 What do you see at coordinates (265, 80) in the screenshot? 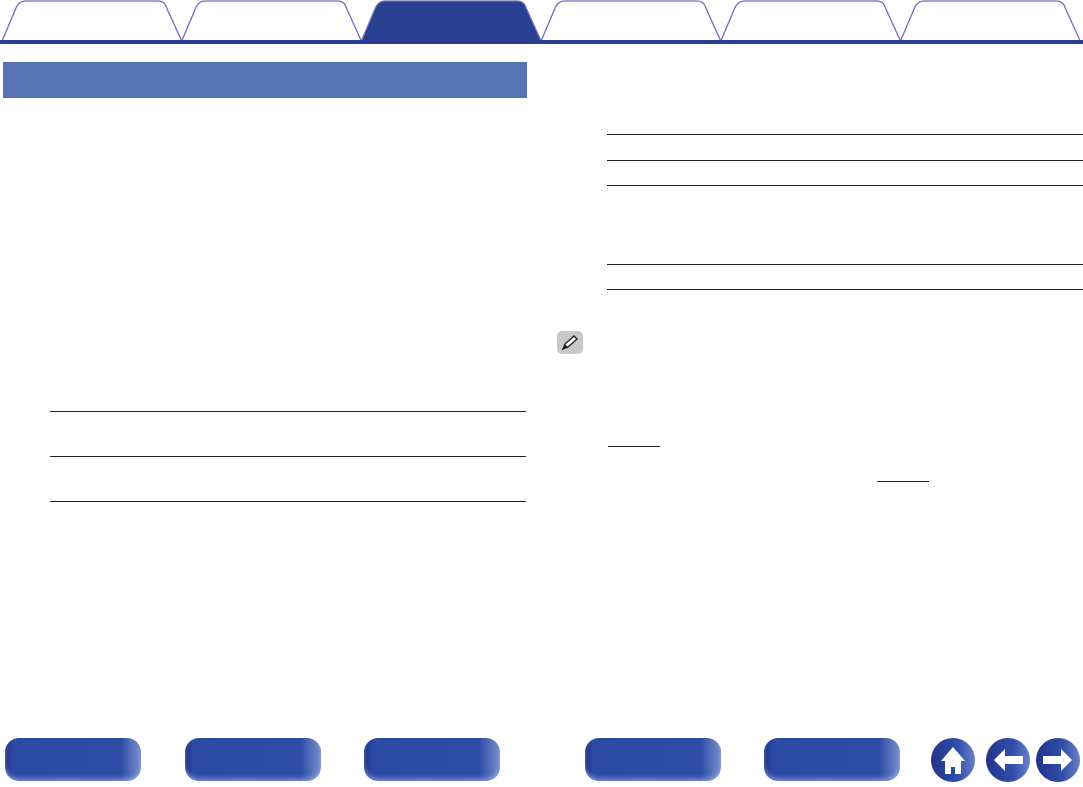
I see `section-header-bar` at bounding box center [265, 80].